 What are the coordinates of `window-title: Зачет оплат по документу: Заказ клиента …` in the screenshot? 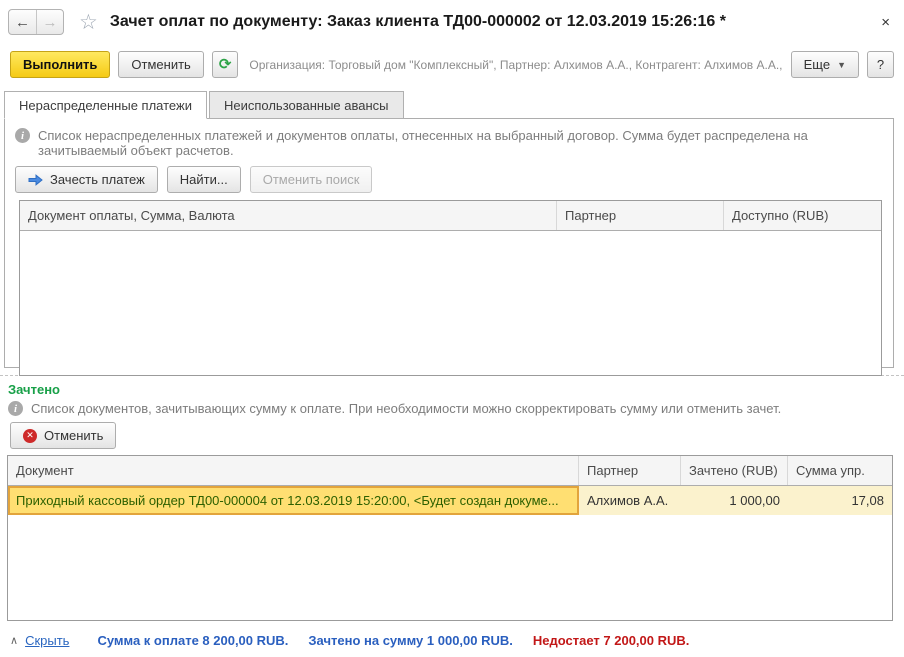 It's located at (417, 21).